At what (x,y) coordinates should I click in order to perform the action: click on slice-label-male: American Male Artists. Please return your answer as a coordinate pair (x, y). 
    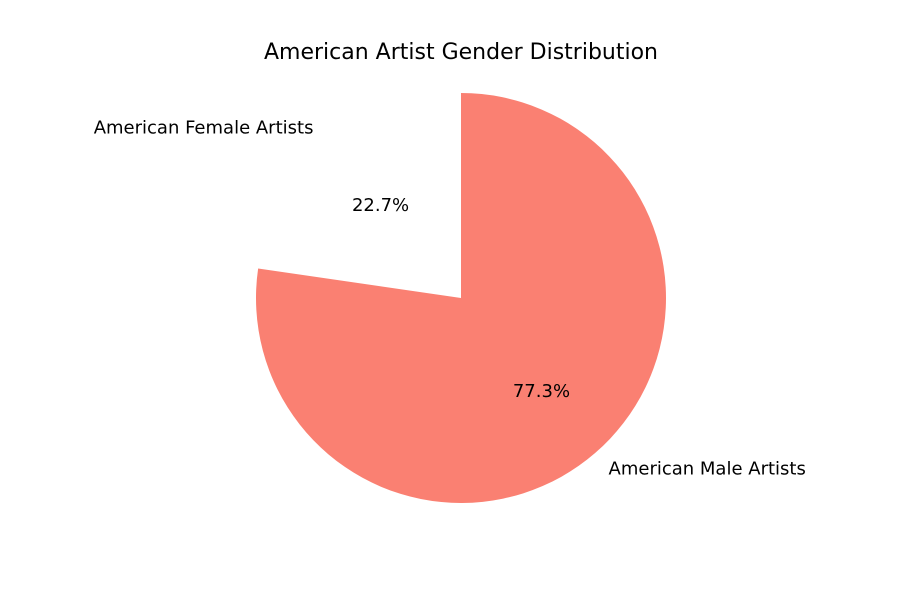
    Looking at the image, I should click on (707, 469).